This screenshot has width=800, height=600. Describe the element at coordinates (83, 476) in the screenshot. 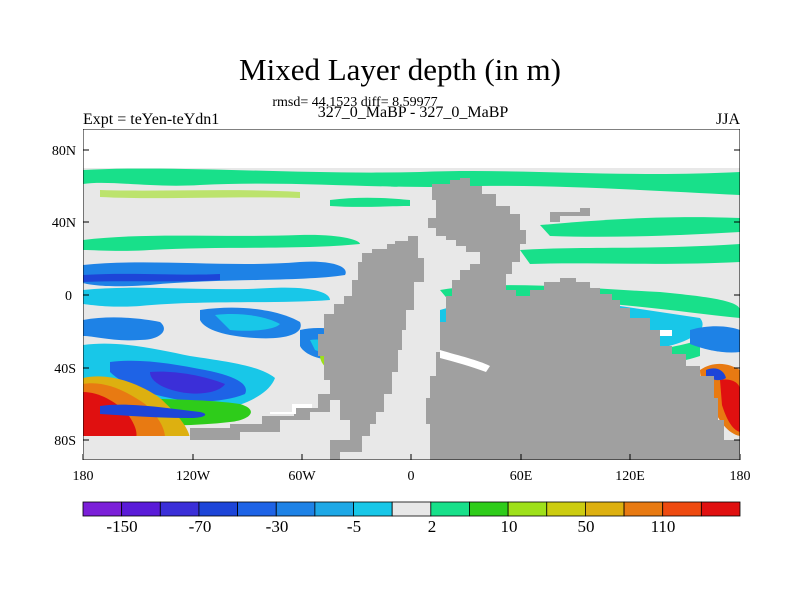

I see `lon-label-180w: 180` at that location.